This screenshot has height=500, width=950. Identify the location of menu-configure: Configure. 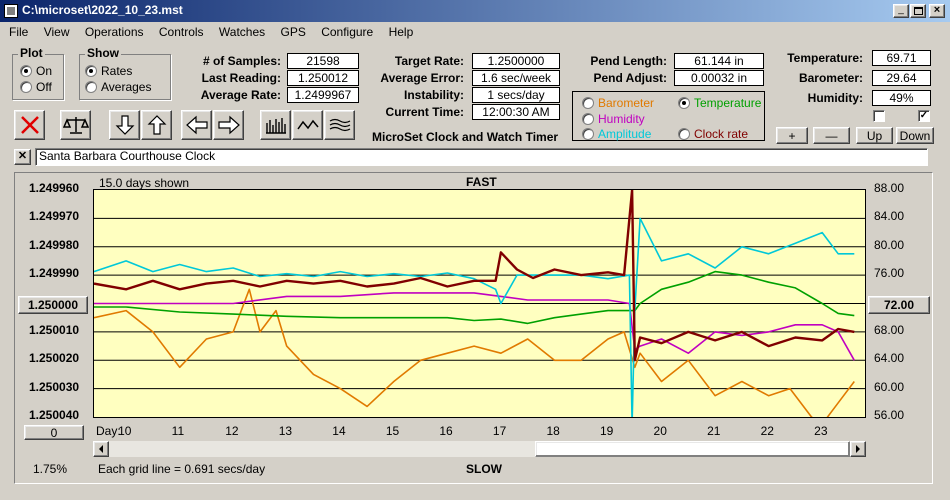
(347, 32).